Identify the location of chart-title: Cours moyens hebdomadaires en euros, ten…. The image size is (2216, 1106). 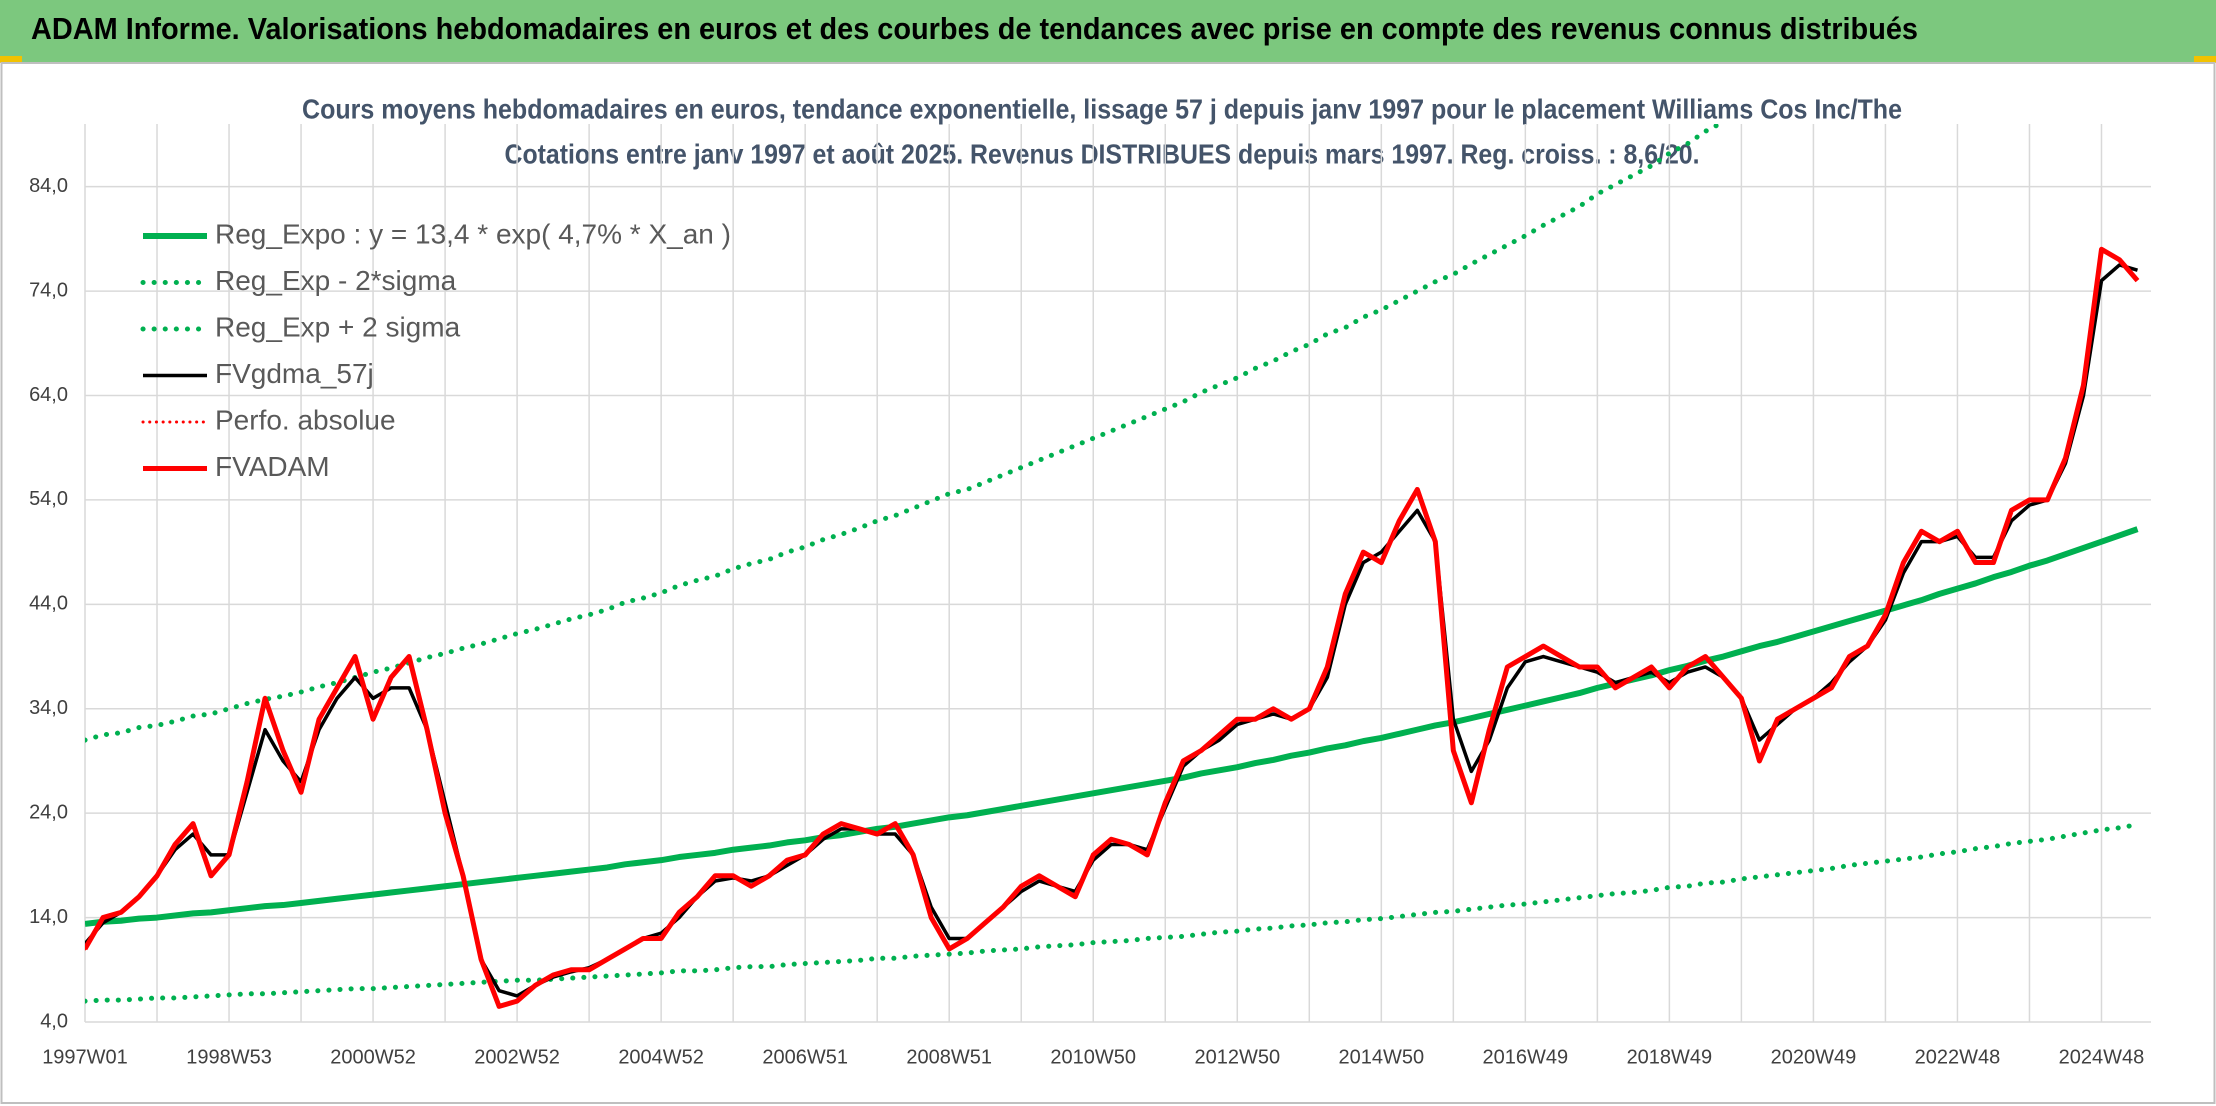
(1102, 108).